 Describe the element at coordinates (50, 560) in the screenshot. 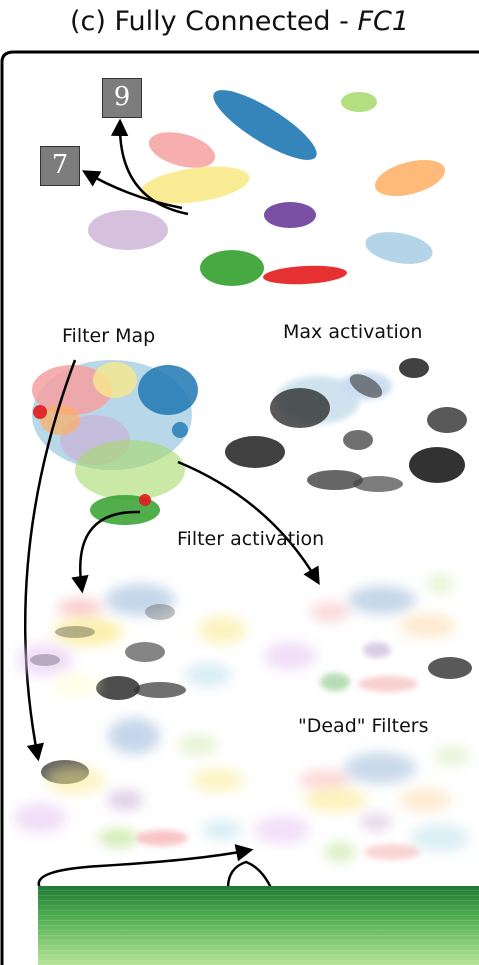

I see `arrow-filter-map-to-dead-filter` at that location.